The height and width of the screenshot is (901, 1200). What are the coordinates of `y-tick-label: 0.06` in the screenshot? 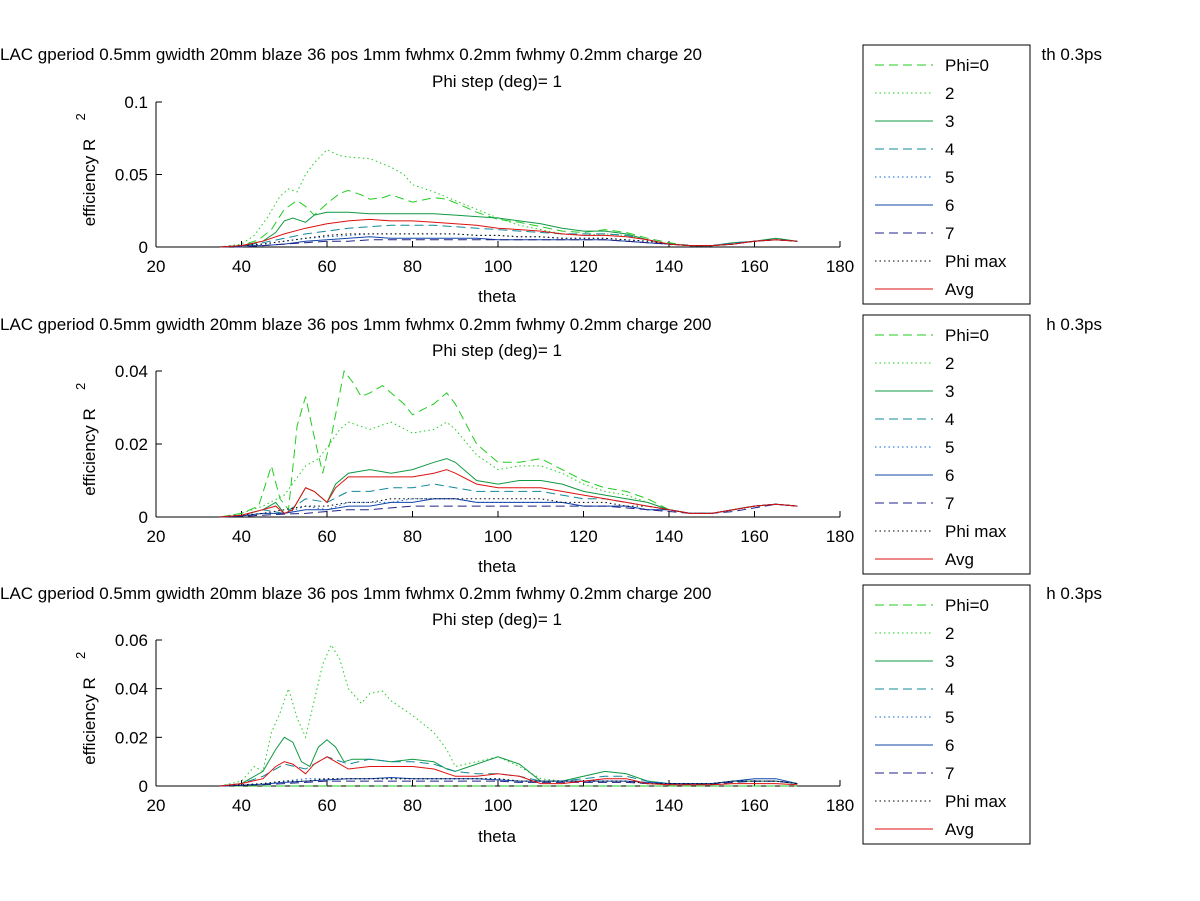 It's located at (131, 640).